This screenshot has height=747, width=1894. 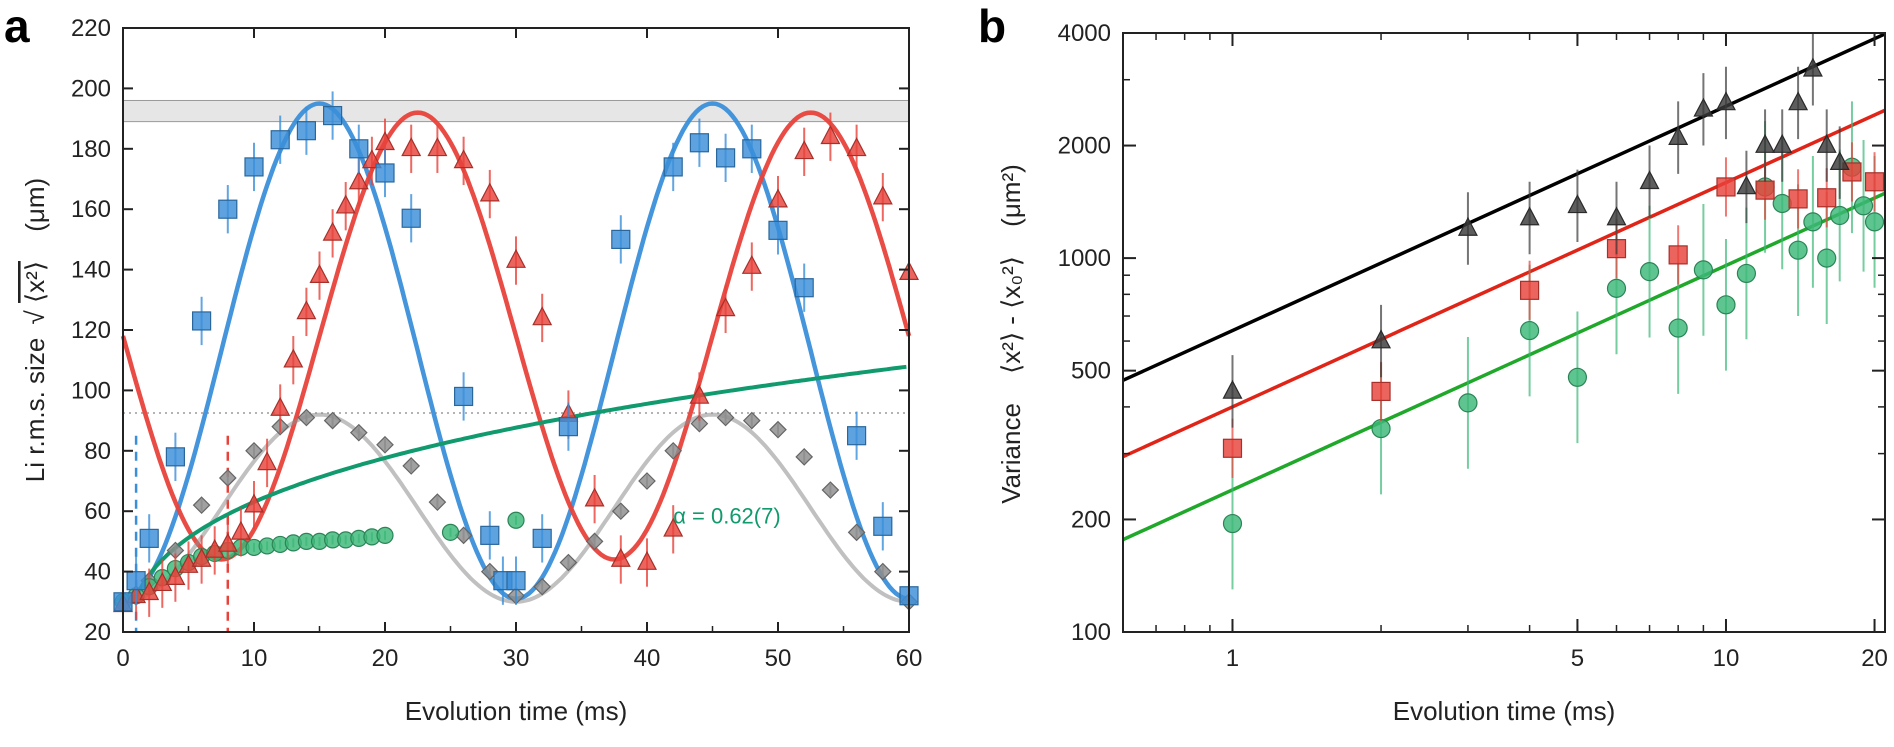 I want to click on panel-a-y-tick-label: 100, so click(x=91, y=390).